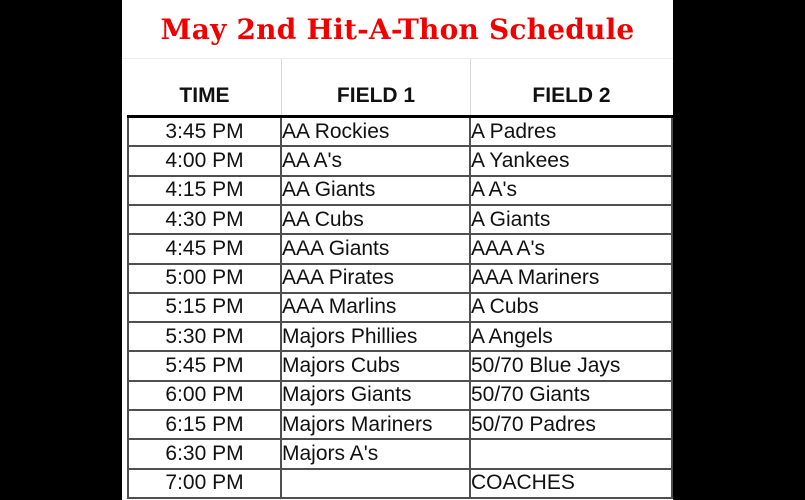 The image size is (805, 500). What do you see at coordinates (204, 161) in the screenshot?
I see `time-cell: 4:00 PM` at bounding box center [204, 161].